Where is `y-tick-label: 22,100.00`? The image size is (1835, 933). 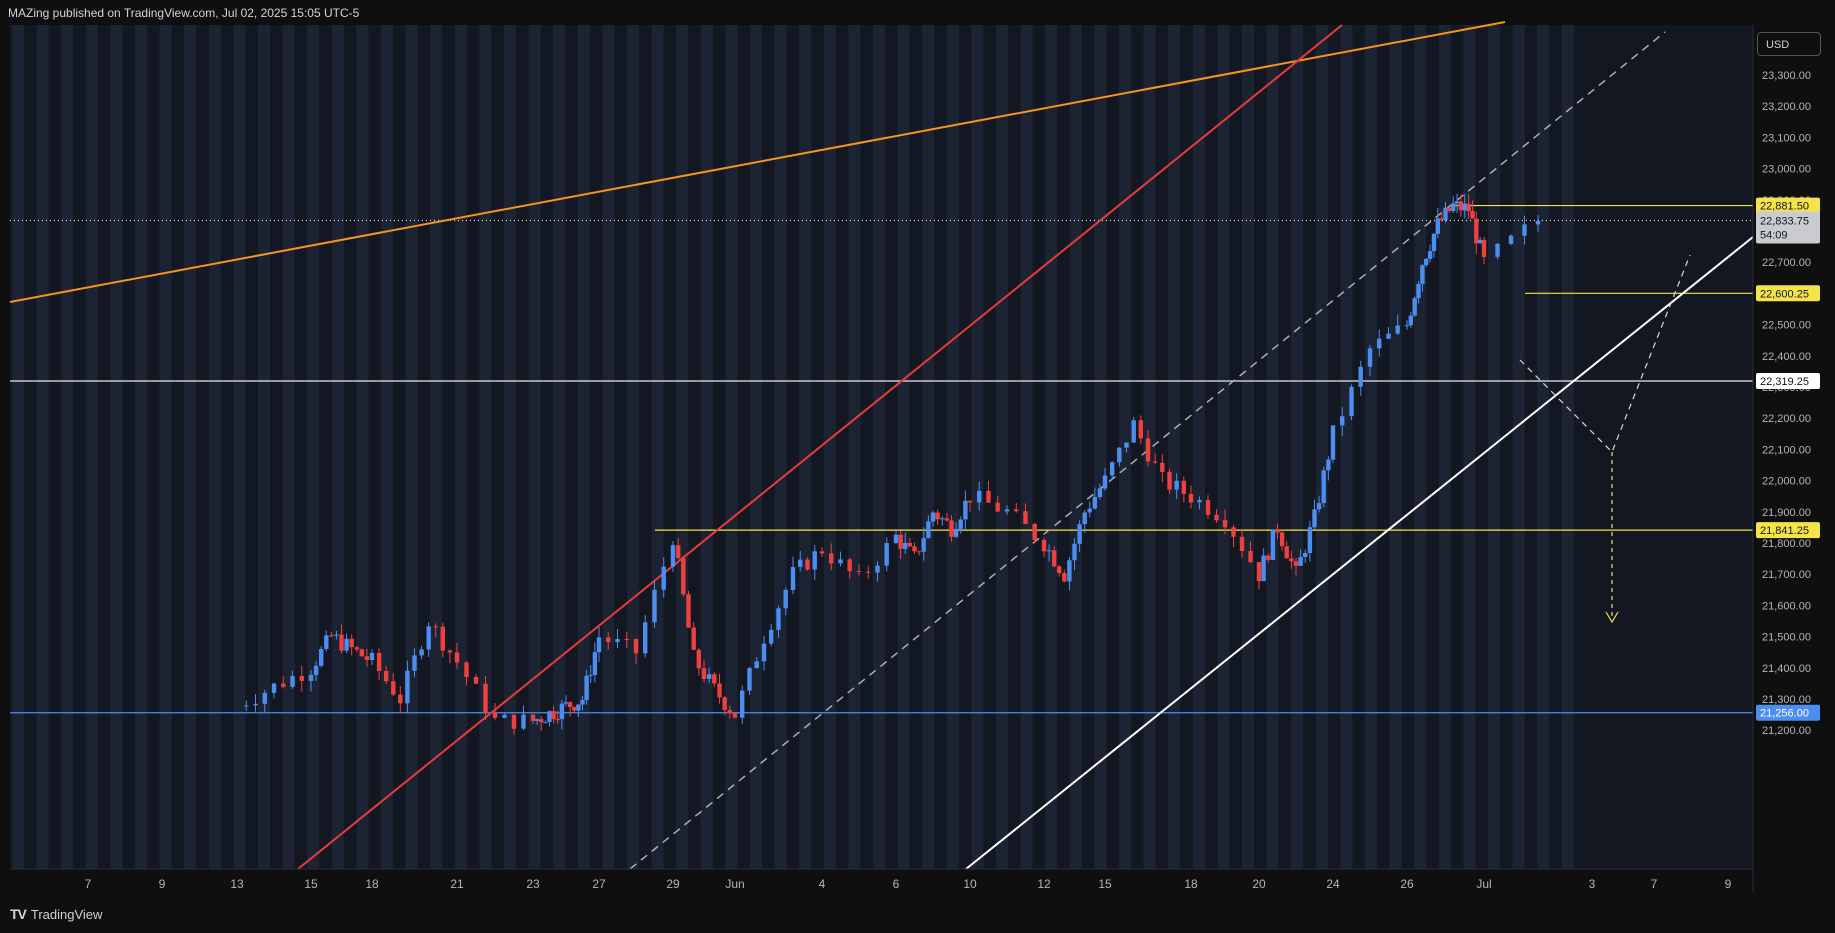
y-tick-label: 22,100.00 is located at coordinates (1786, 450).